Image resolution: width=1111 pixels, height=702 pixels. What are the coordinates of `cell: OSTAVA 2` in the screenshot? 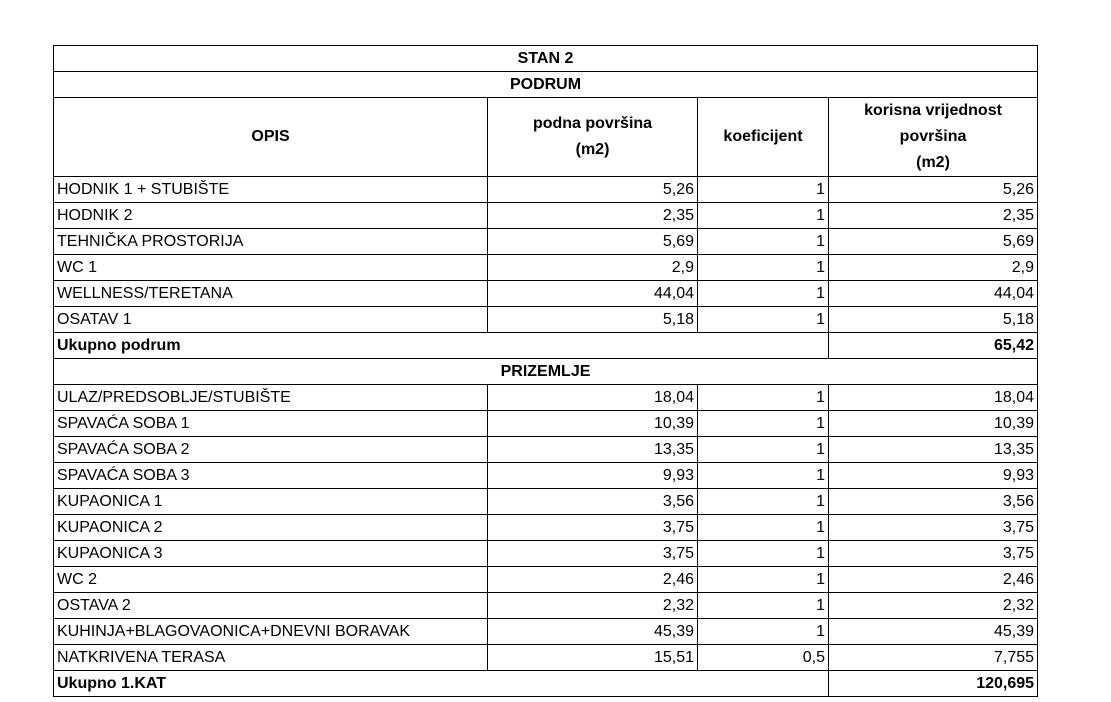 It's located at (270, 605).